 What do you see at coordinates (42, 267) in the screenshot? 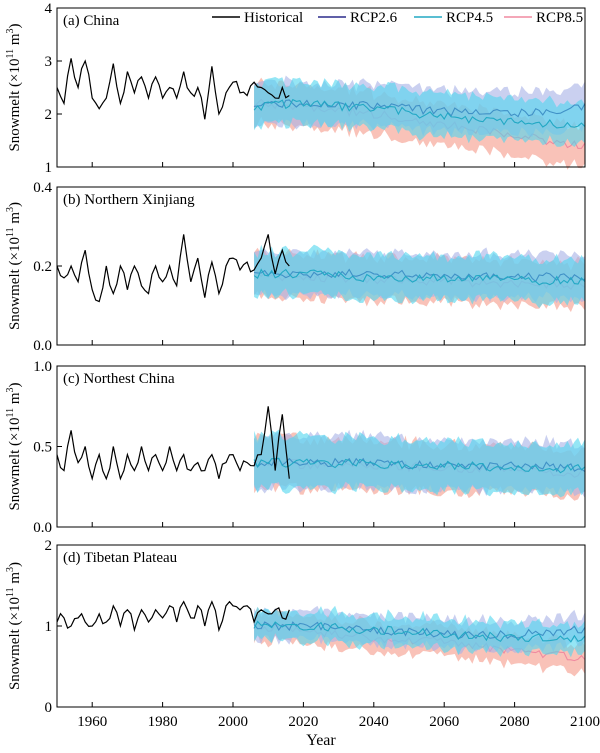
I see `y-tick-label: 0.2` at bounding box center [42, 267].